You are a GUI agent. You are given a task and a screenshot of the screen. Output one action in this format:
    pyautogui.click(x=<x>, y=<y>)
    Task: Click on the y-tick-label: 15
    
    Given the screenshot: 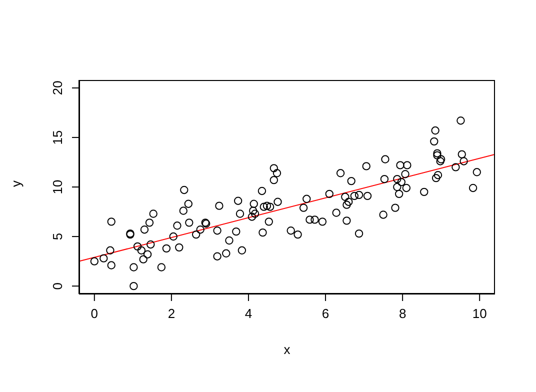 What is the action you would take?
    pyautogui.click(x=57, y=137)
    